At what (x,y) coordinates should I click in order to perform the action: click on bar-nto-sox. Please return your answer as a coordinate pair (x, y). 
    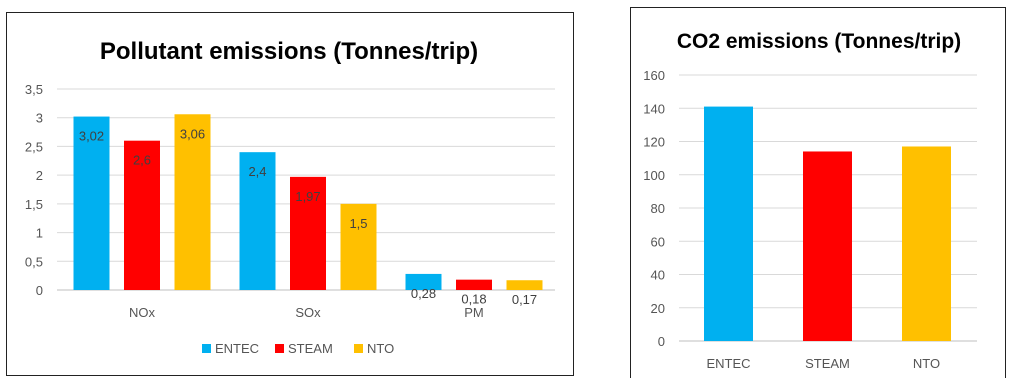
    Looking at the image, I should click on (358, 246).